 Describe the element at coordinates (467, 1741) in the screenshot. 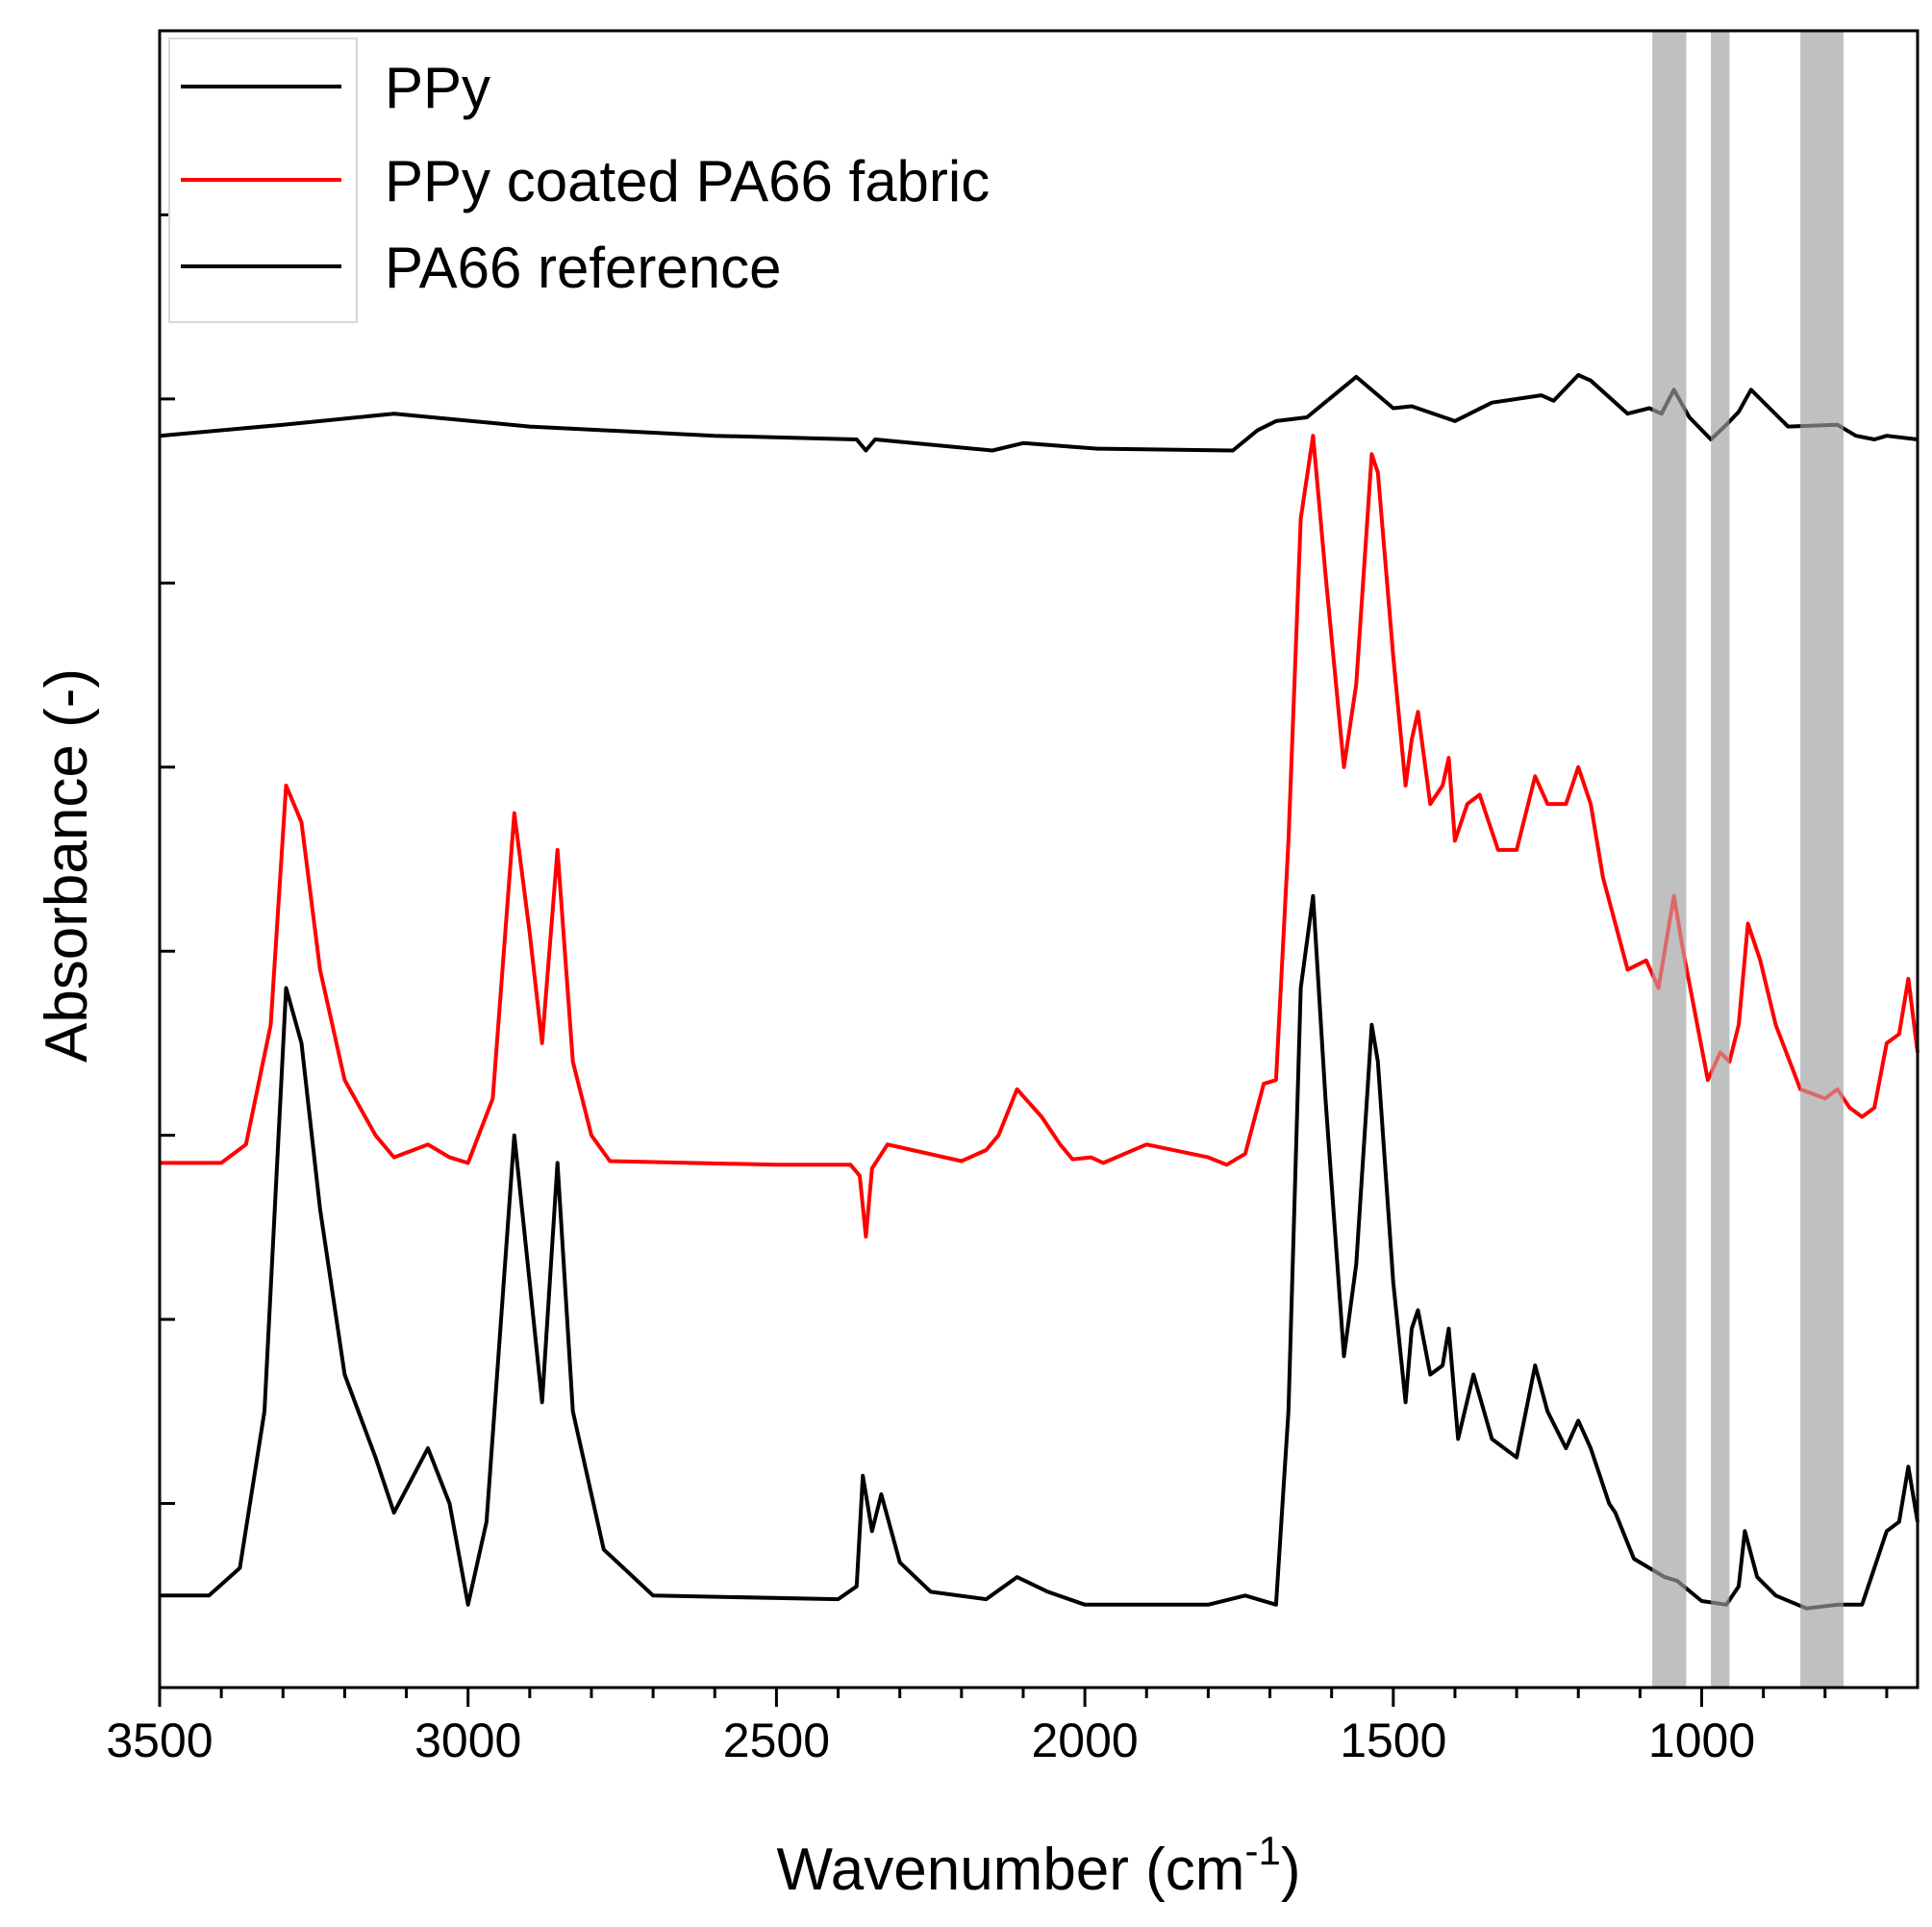

I see `x-tick-label-3000: 3000` at that location.